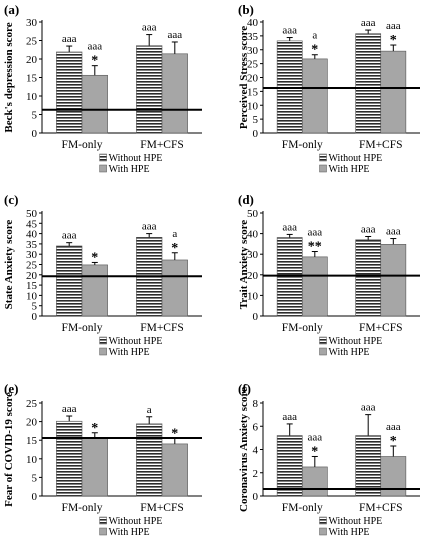  I want to click on y-tick-label: 45, so click(32, 224).